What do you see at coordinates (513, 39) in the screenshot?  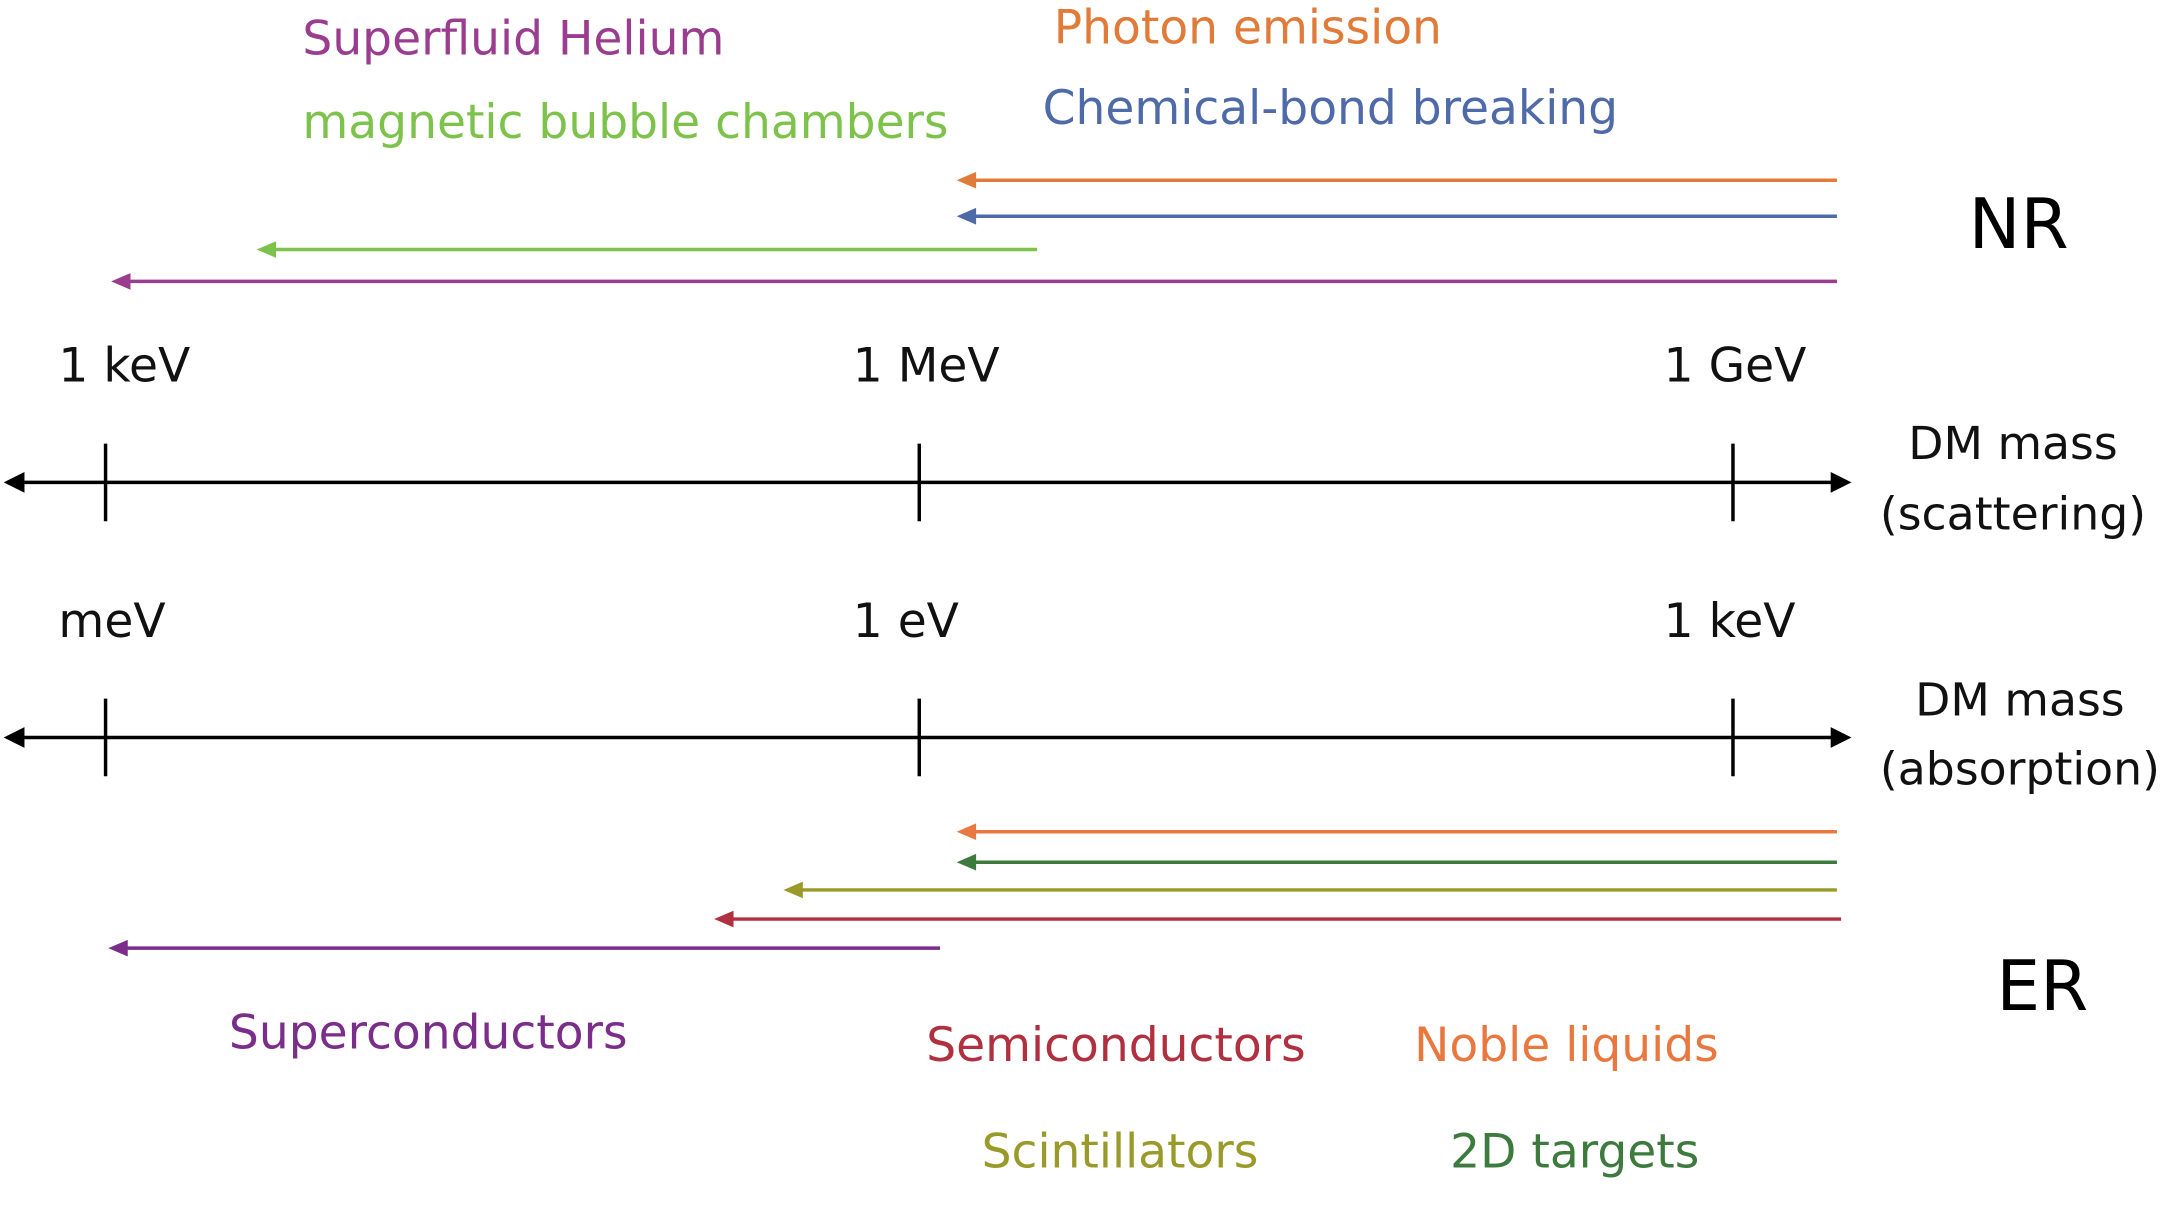 I see `technology-label: Superfluid Helium` at bounding box center [513, 39].